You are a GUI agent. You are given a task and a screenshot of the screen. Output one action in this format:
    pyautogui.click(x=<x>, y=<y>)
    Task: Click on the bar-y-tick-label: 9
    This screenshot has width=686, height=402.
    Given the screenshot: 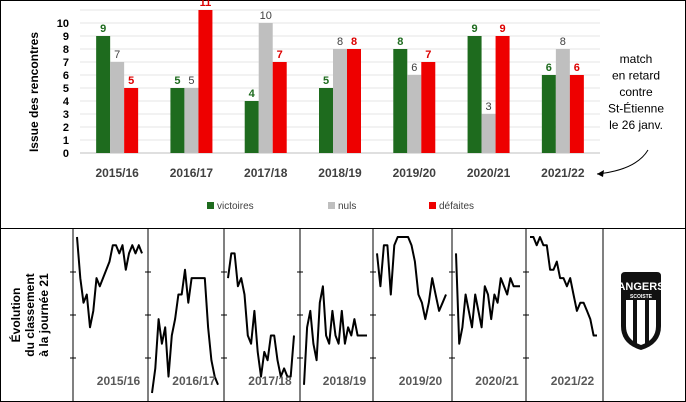 What is the action you would take?
    pyautogui.click(x=66, y=37)
    